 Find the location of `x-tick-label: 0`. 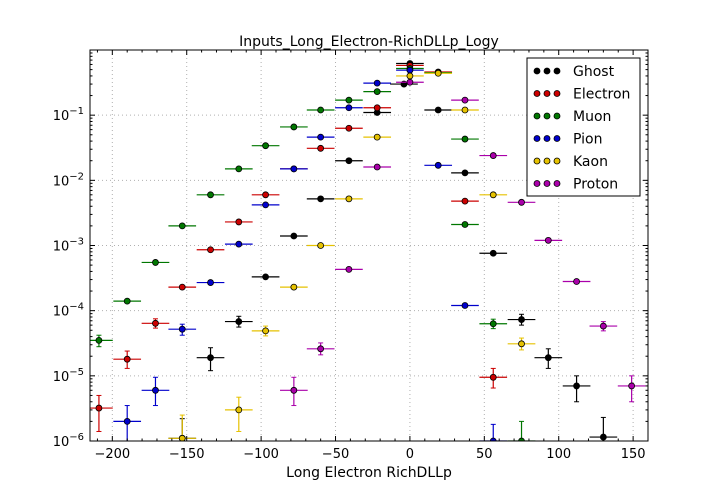

x-tick-label: 0 is located at coordinates (410, 454).